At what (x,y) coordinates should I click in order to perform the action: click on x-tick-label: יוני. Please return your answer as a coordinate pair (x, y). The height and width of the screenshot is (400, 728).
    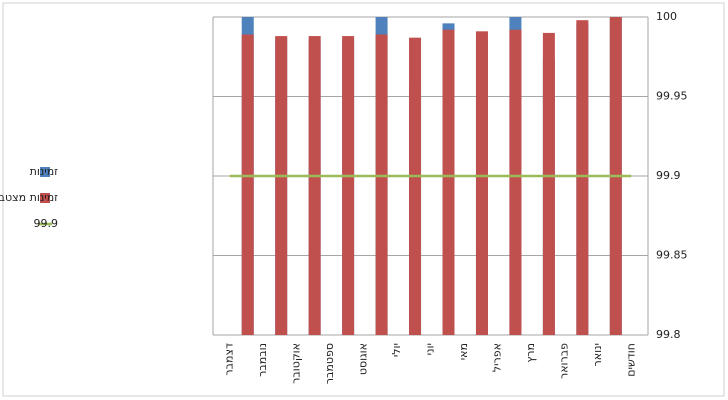
    Looking at the image, I should click on (430, 349).